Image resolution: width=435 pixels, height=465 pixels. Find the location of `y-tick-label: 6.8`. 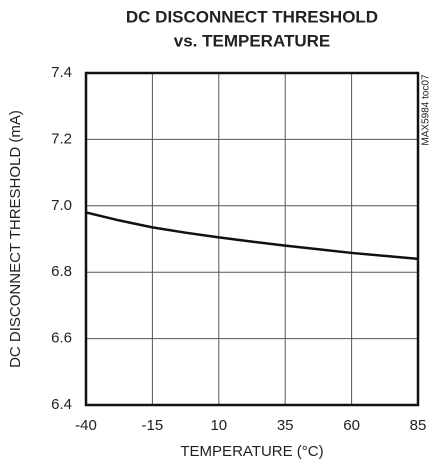

y-tick-label: 6.8 is located at coordinates (61, 271).